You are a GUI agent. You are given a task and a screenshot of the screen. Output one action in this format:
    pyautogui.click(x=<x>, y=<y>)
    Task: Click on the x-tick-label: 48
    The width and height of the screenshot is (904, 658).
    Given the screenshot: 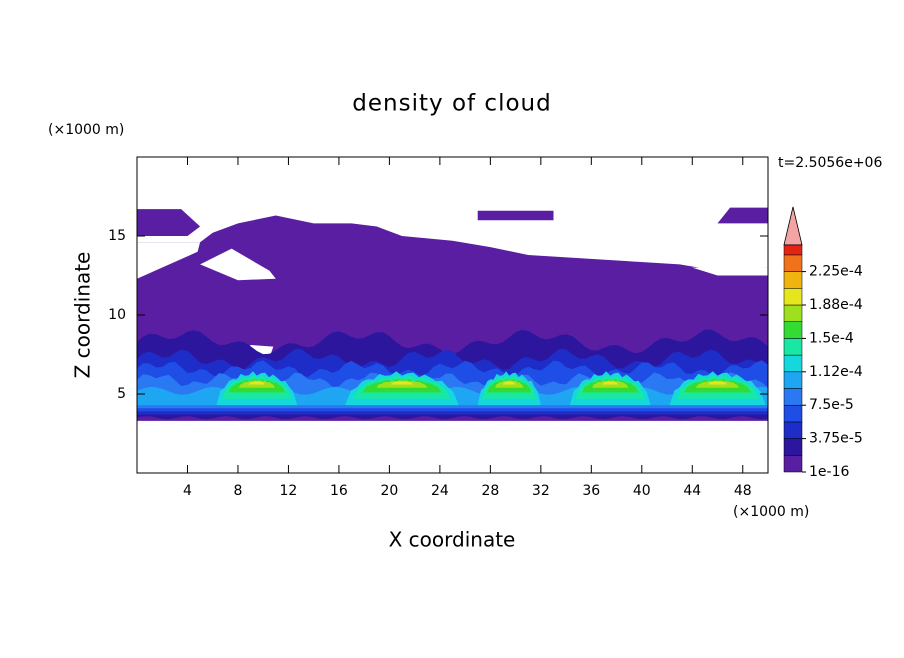 What is the action you would take?
    pyautogui.click(x=743, y=491)
    